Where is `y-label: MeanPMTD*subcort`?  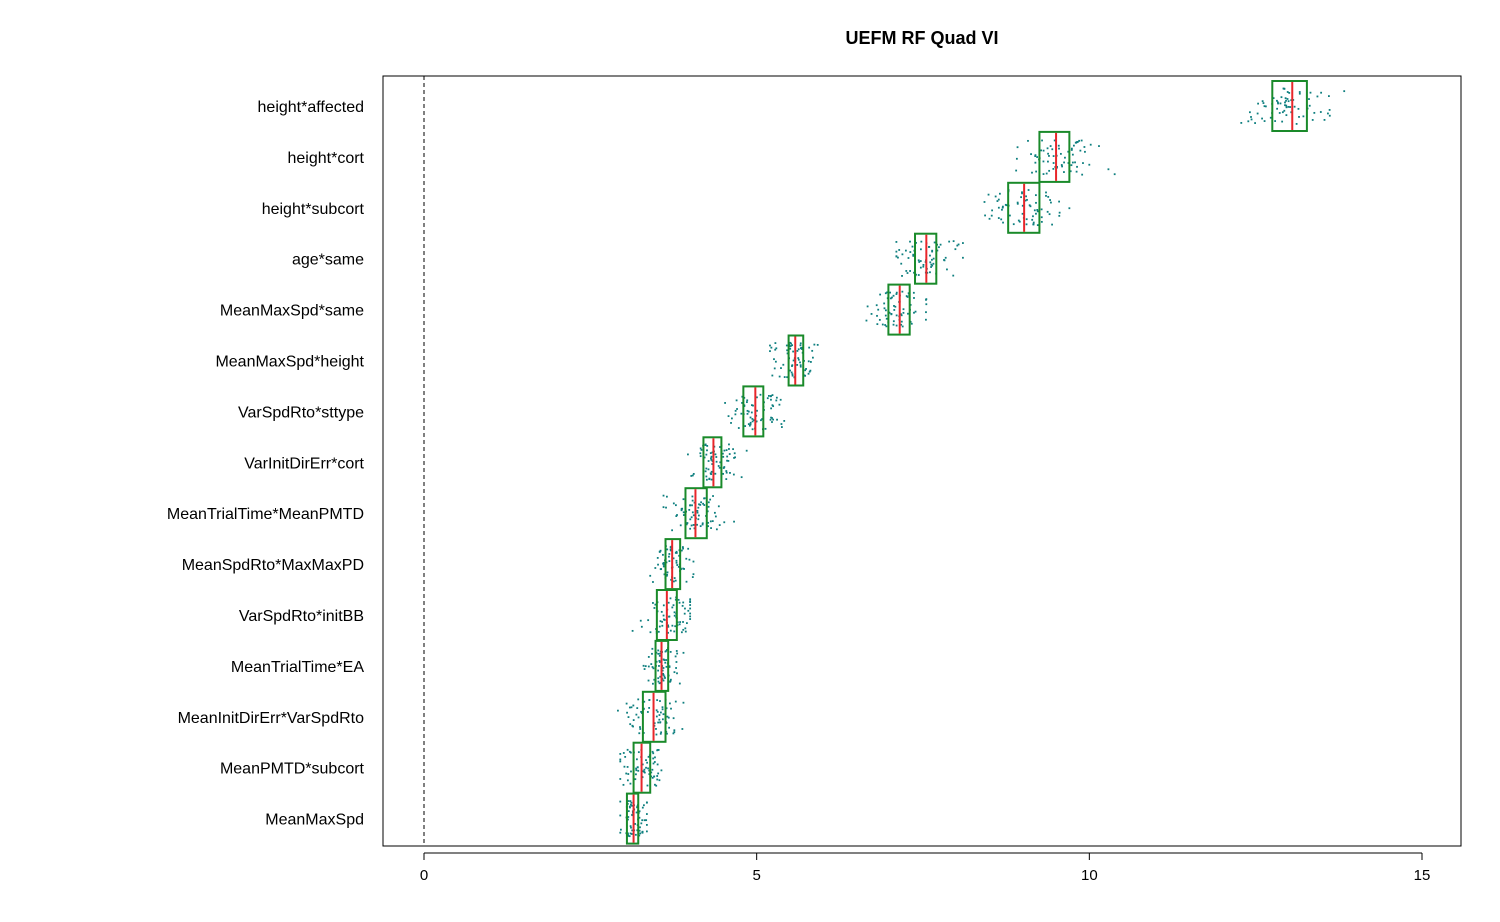 y-label: MeanPMTD*subcort is located at coordinates (292, 769).